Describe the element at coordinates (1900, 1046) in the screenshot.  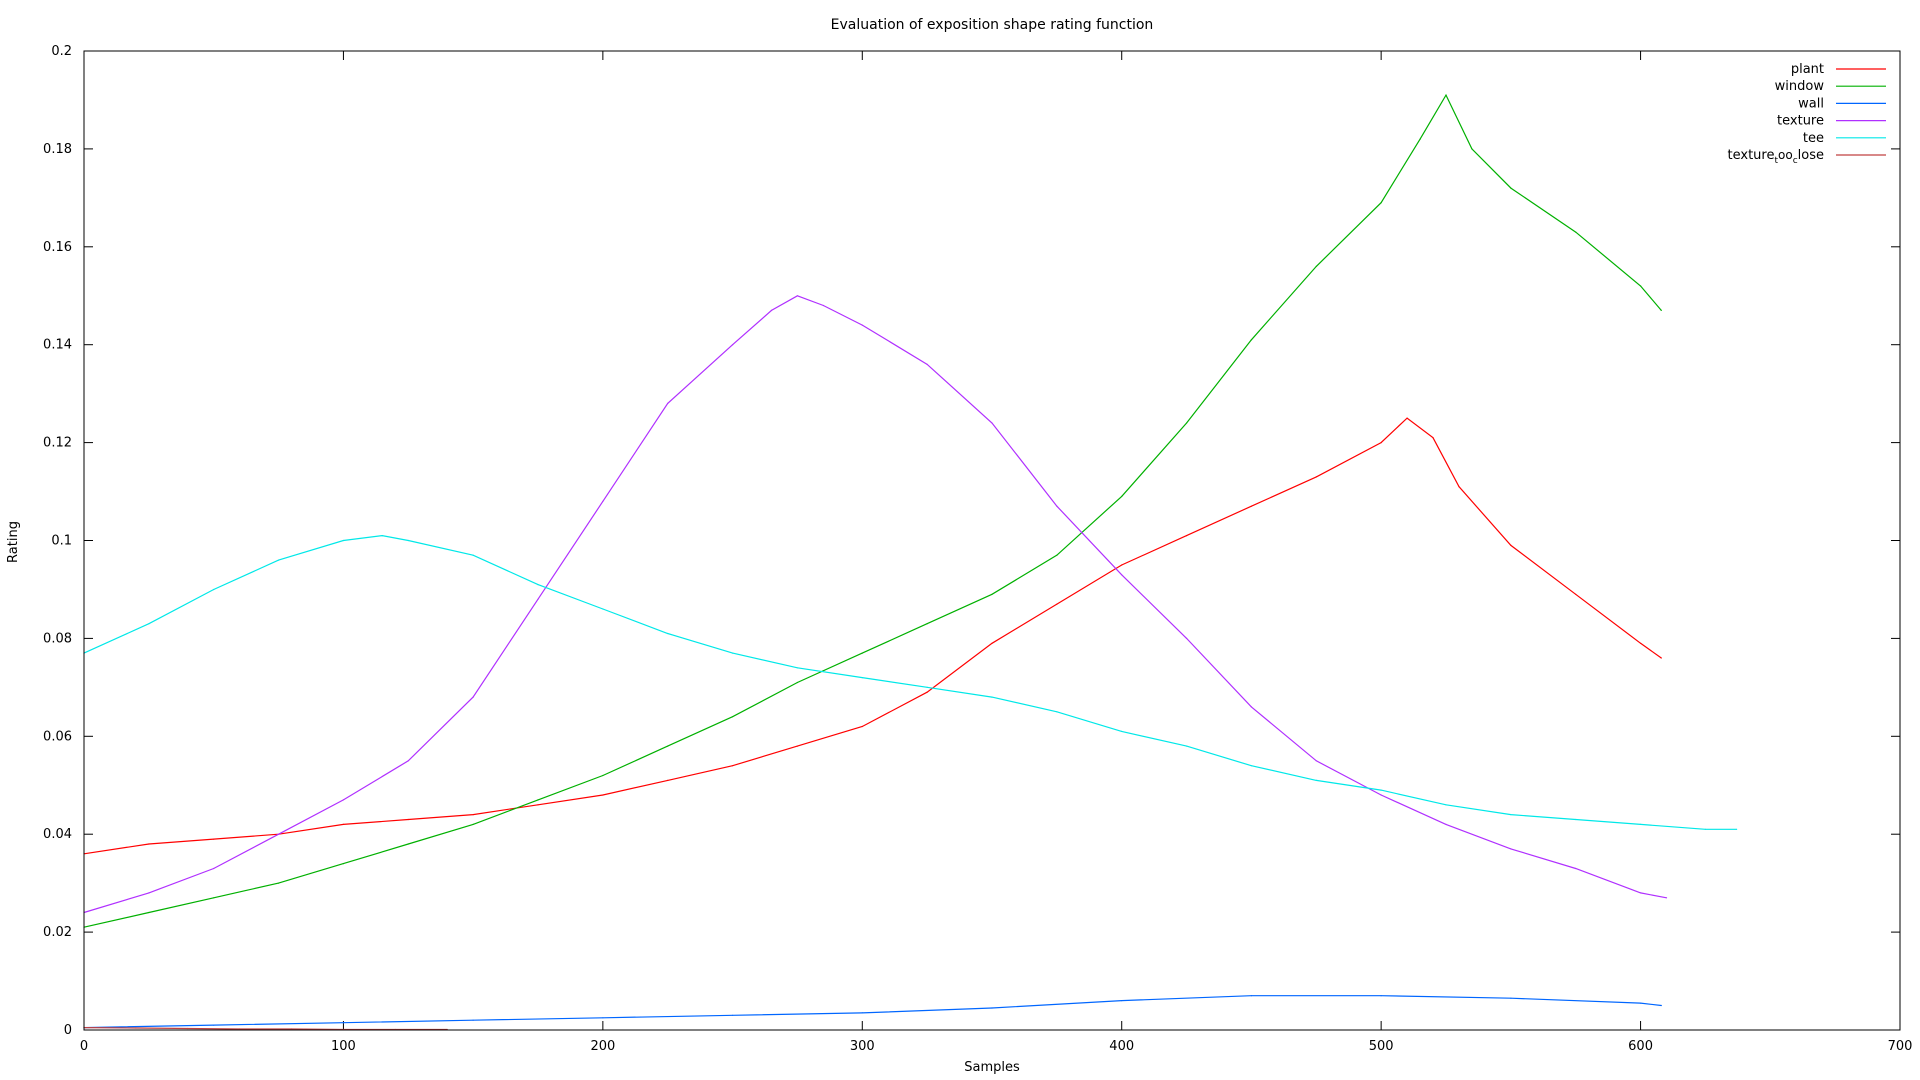
I see `x-tick-label: 700` at that location.